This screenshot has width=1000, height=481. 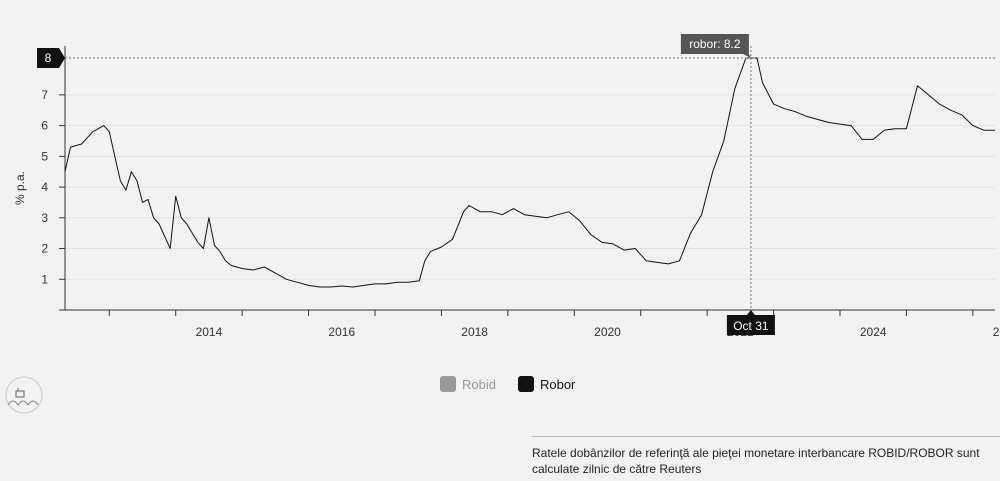 What do you see at coordinates (20, 188) in the screenshot?
I see `y-axis-label: % p.a.` at bounding box center [20, 188].